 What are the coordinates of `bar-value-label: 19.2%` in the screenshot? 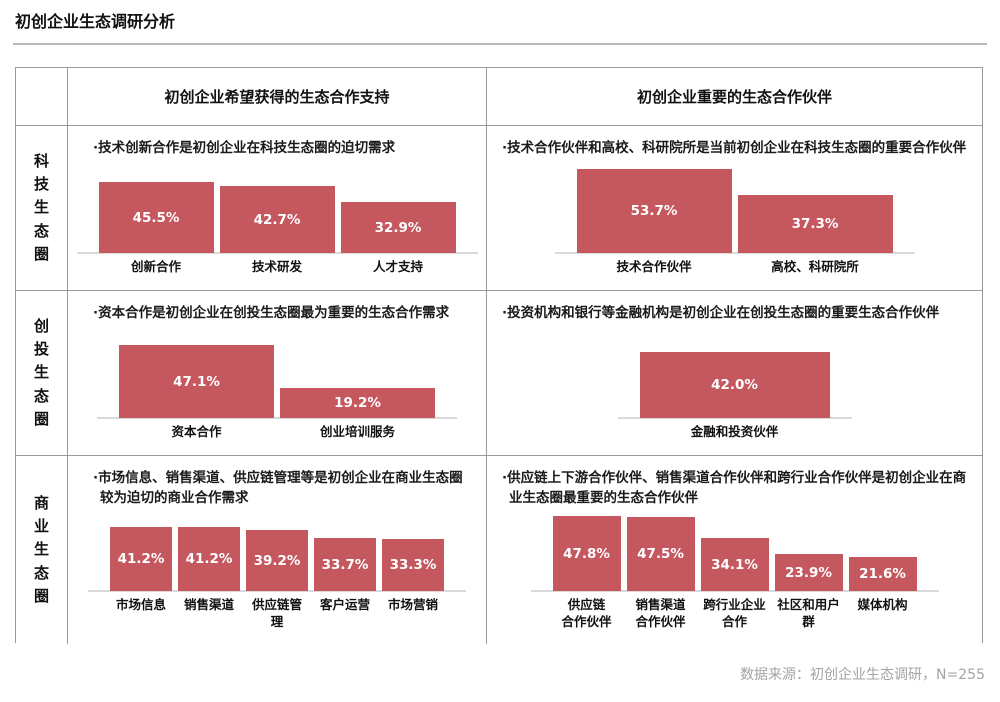 It's located at (357, 403).